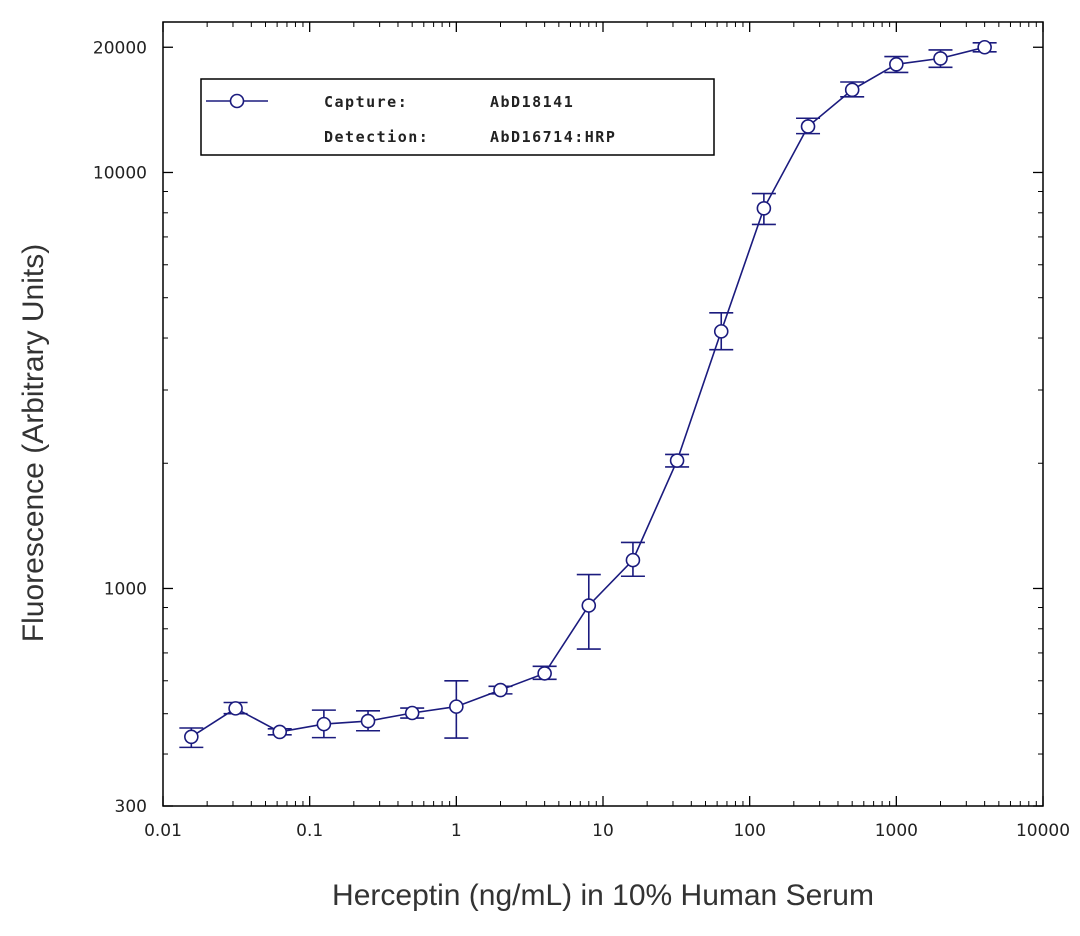  I want to click on legend-box, so click(457, 117).